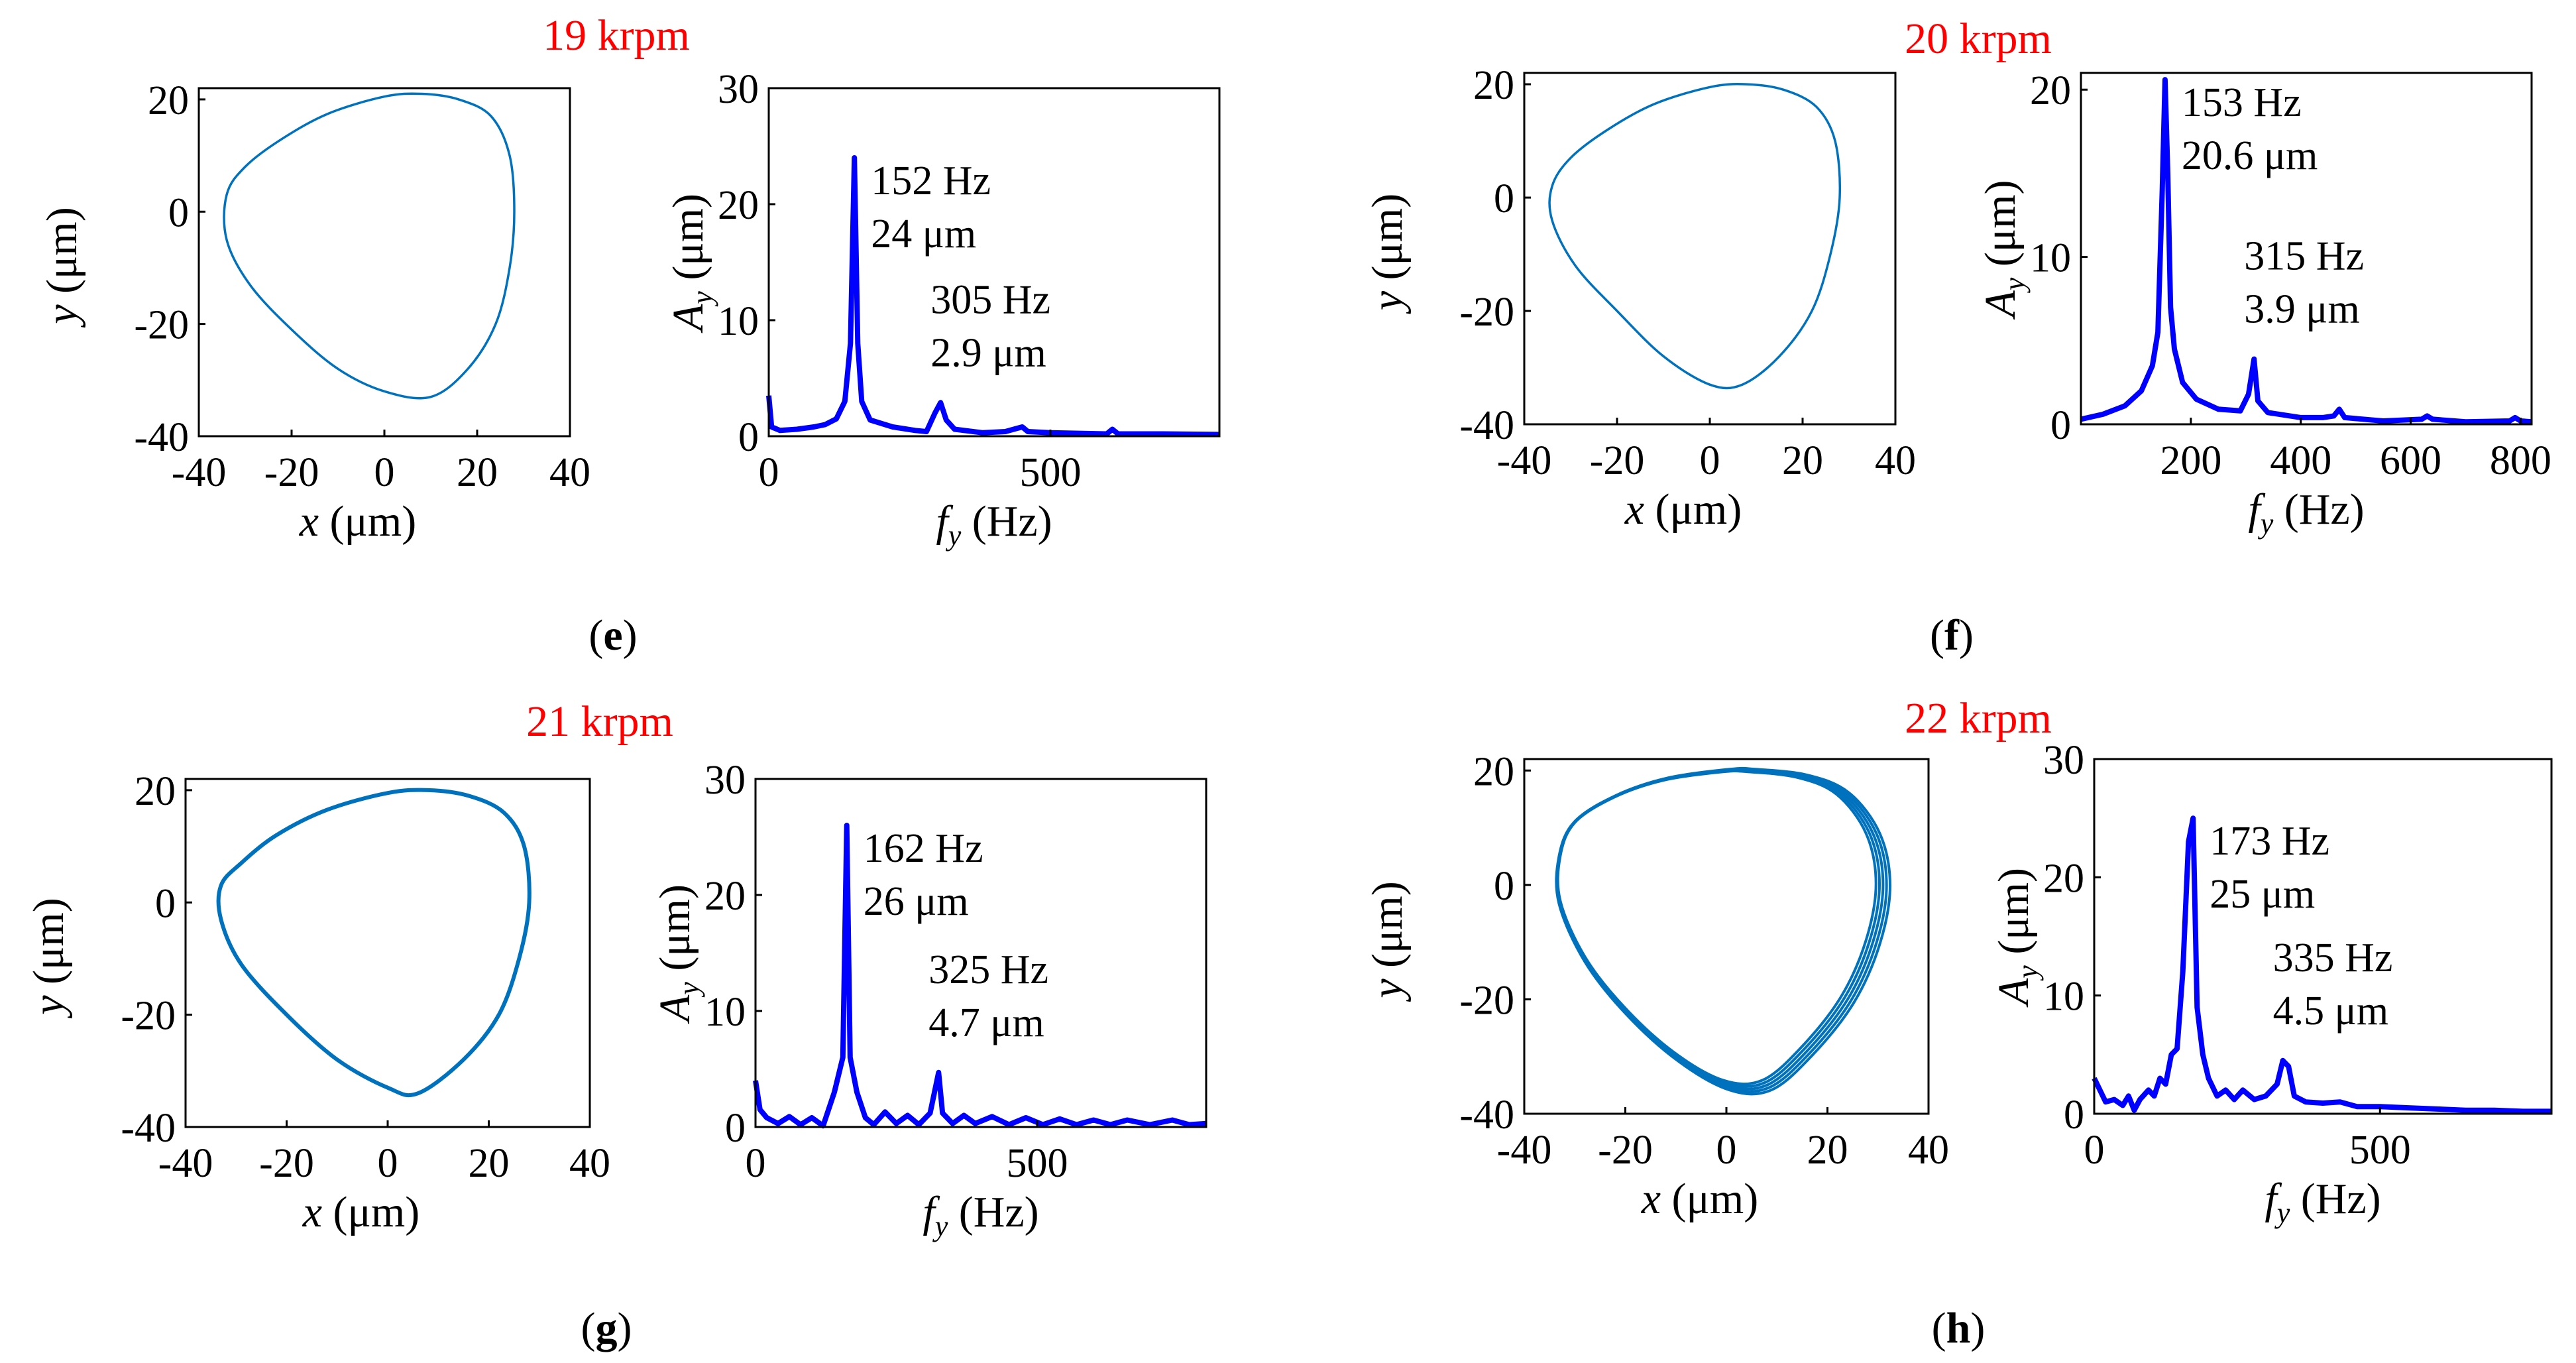  What do you see at coordinates (599, 721) in the screenshot?
I see `panel-title: 21 krpm` at bounding box center [599, 721].